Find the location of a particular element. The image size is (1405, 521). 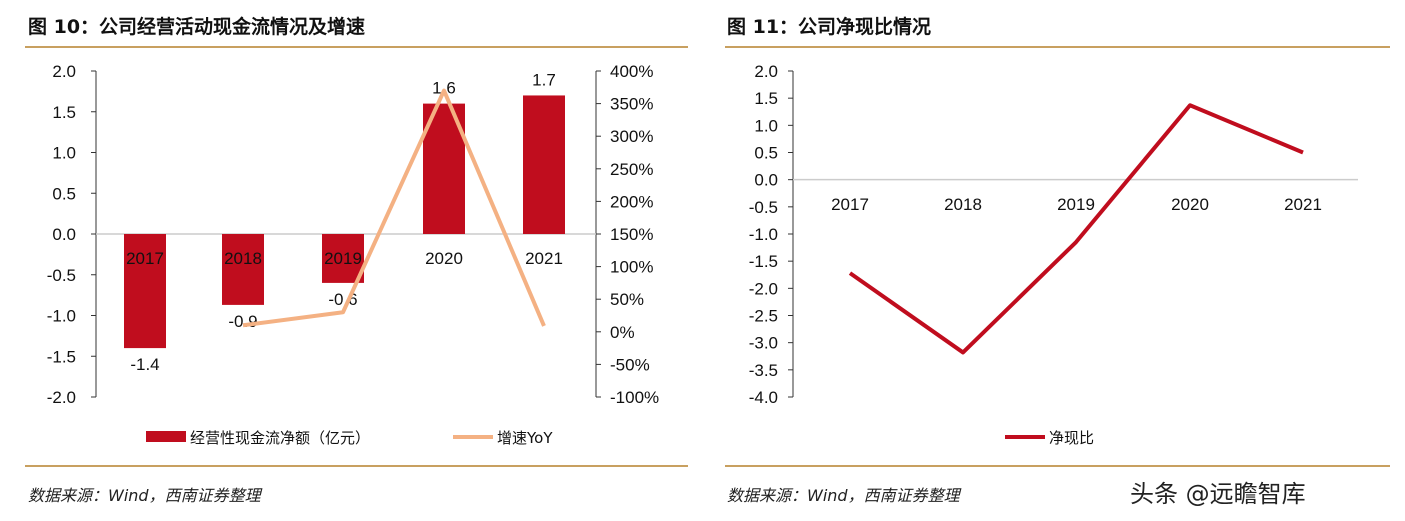

footer-divider-left is located at coordinates (356, 466).